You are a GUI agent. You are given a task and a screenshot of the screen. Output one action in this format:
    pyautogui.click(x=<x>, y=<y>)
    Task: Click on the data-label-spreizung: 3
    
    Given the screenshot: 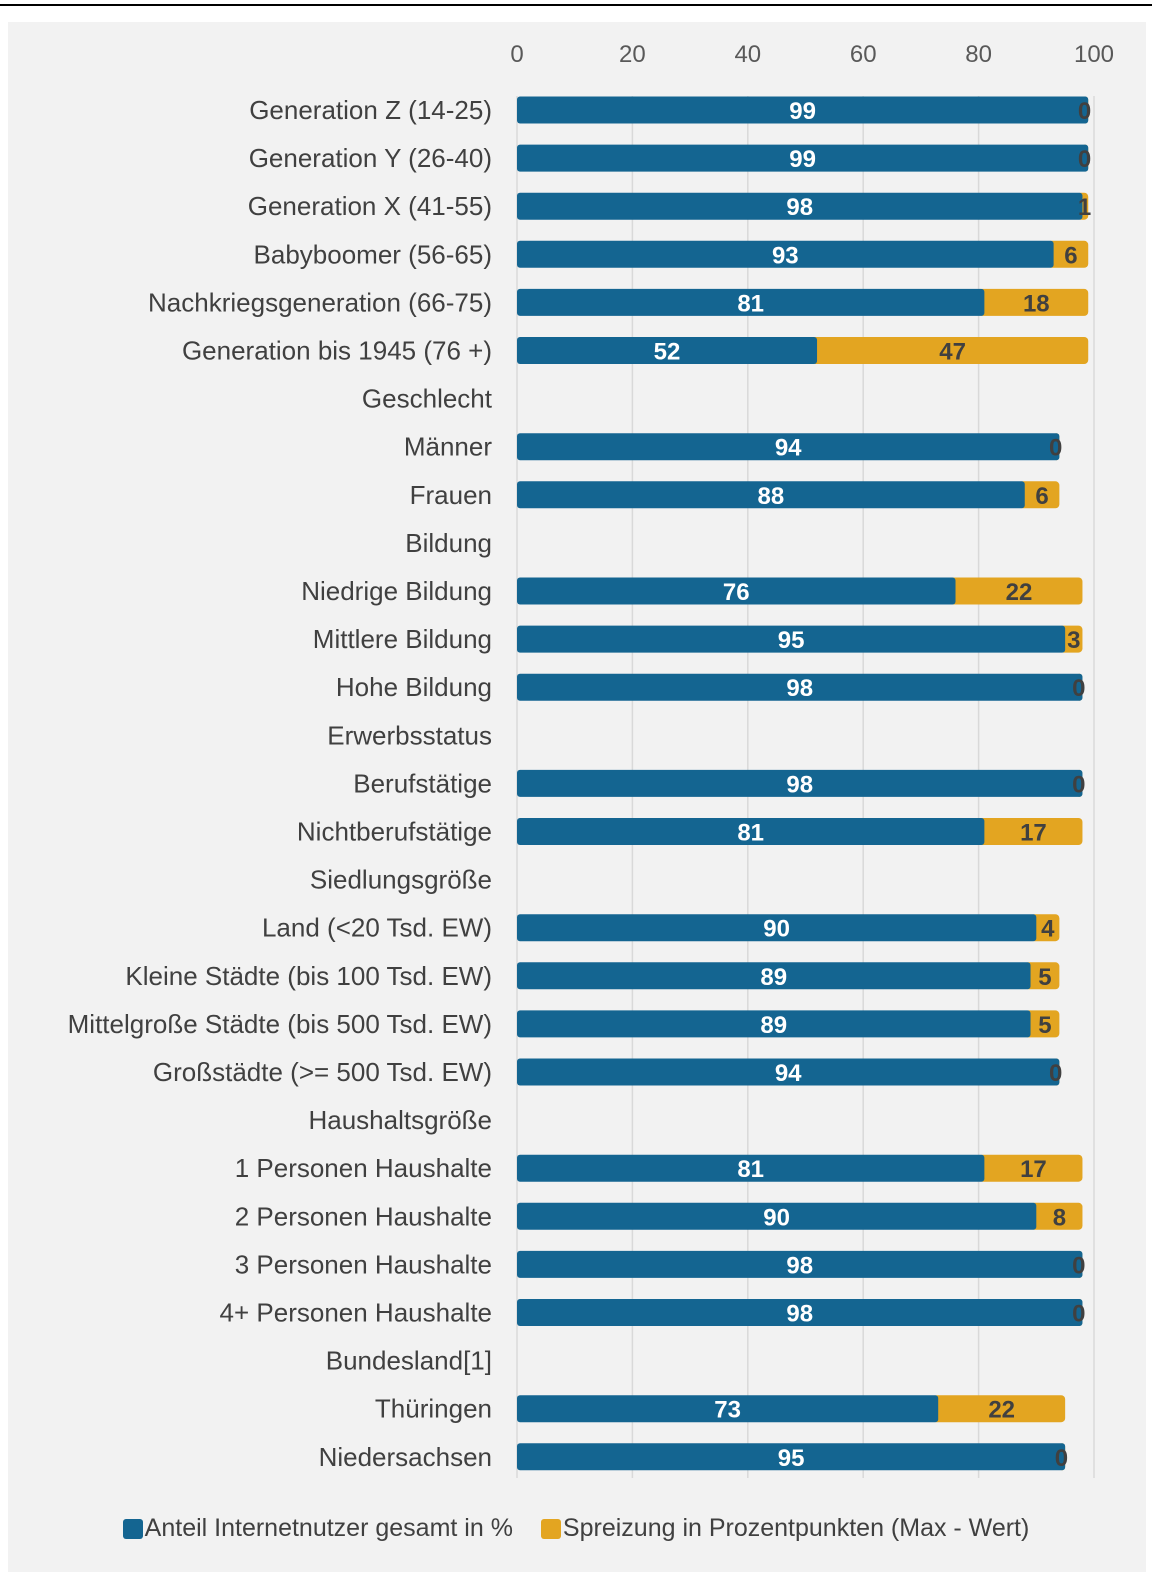 What is the action you would take?
    pyautogui.click(x=1073, y=640)
    